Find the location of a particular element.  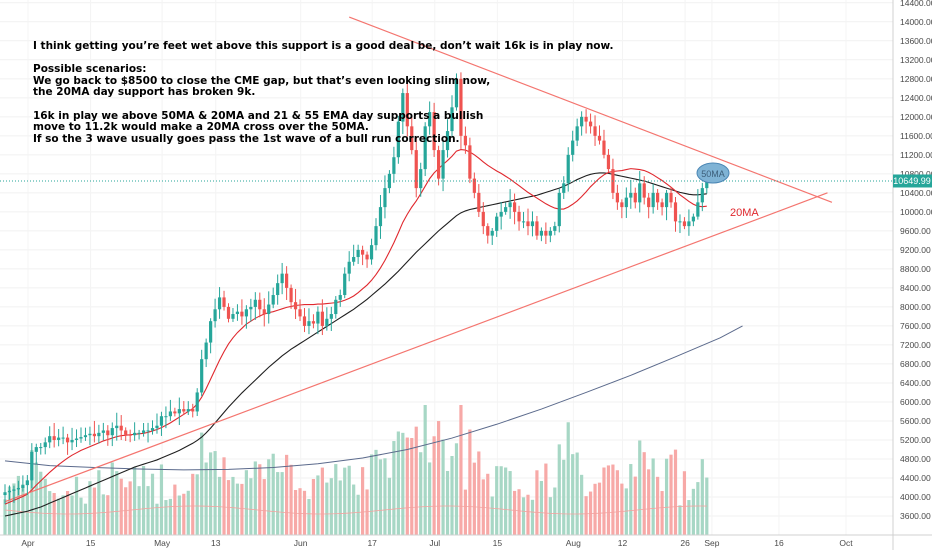

note-line-2: Possible scenarios: is located at coordinates (90, 69).